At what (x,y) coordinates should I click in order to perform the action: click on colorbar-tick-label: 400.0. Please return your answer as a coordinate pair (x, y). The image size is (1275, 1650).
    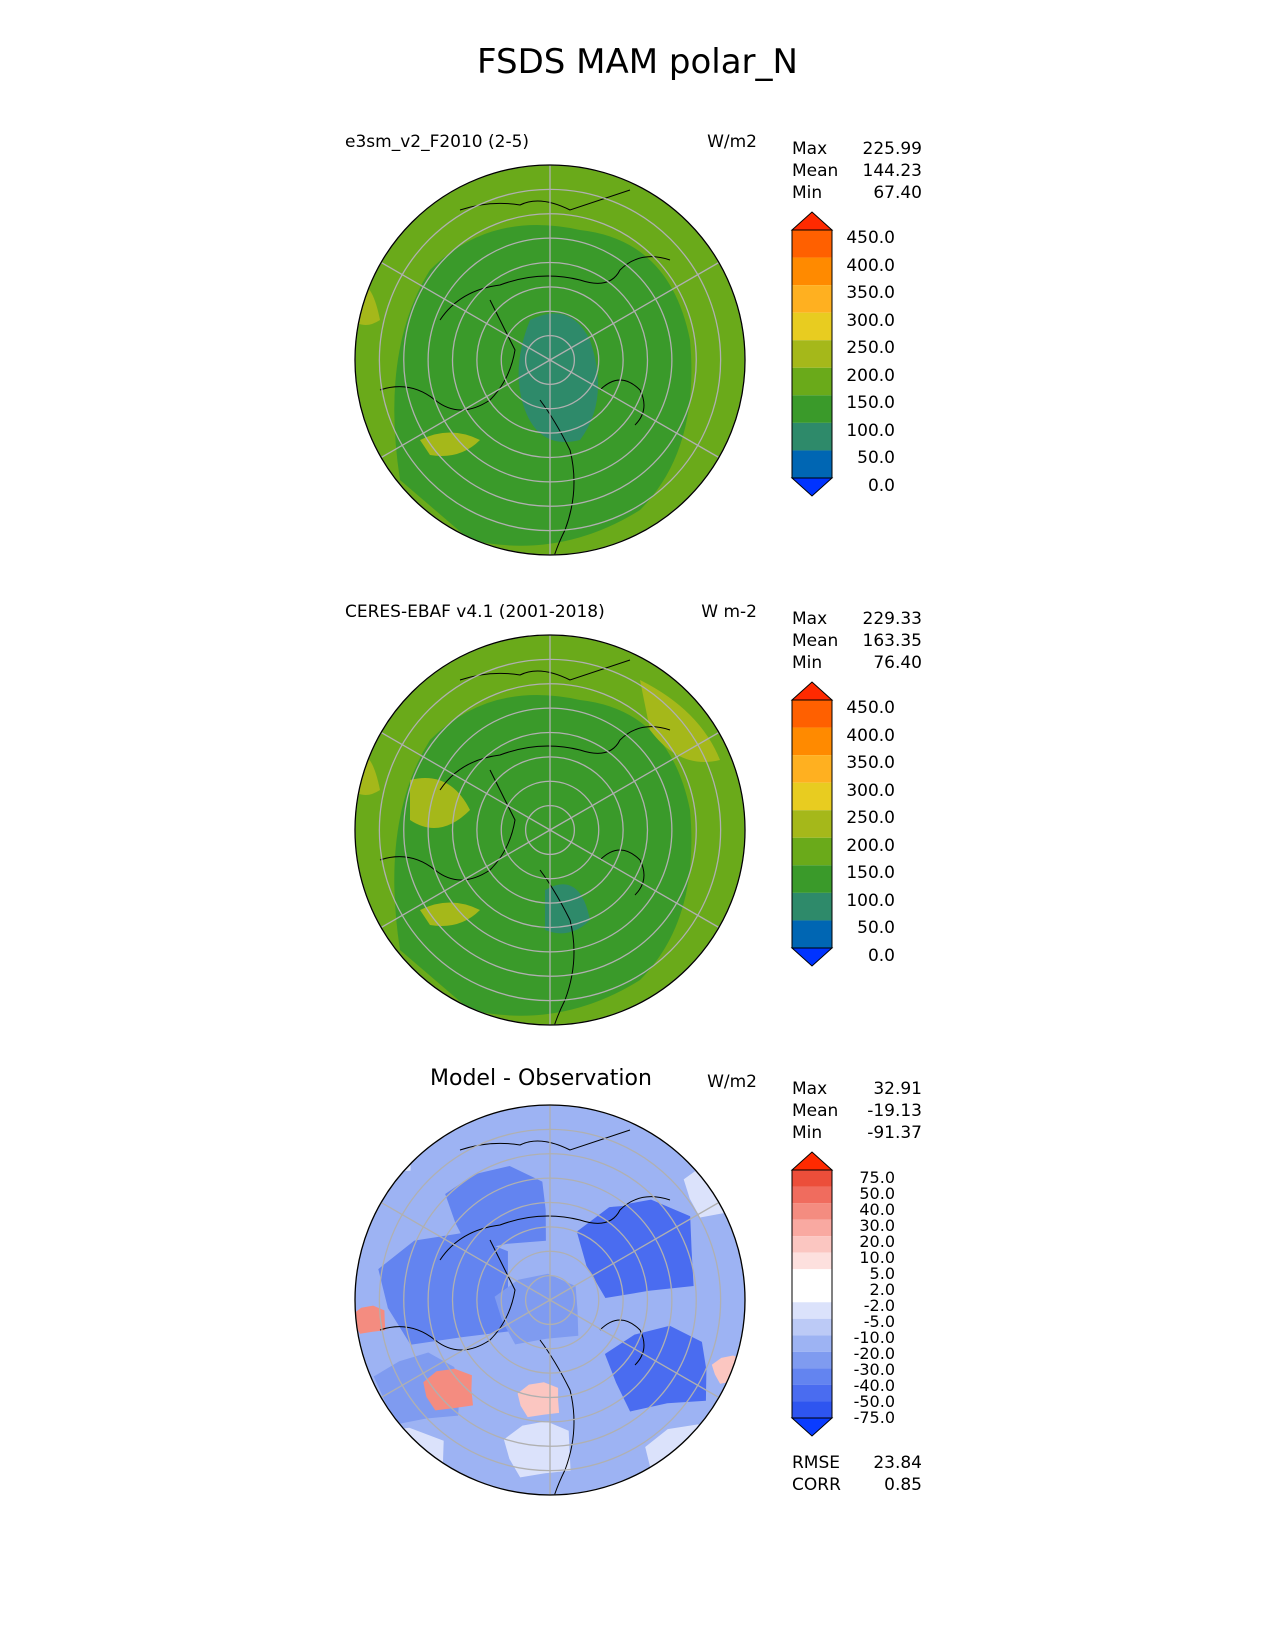
    Looking at the image, I should click on (870, 735).